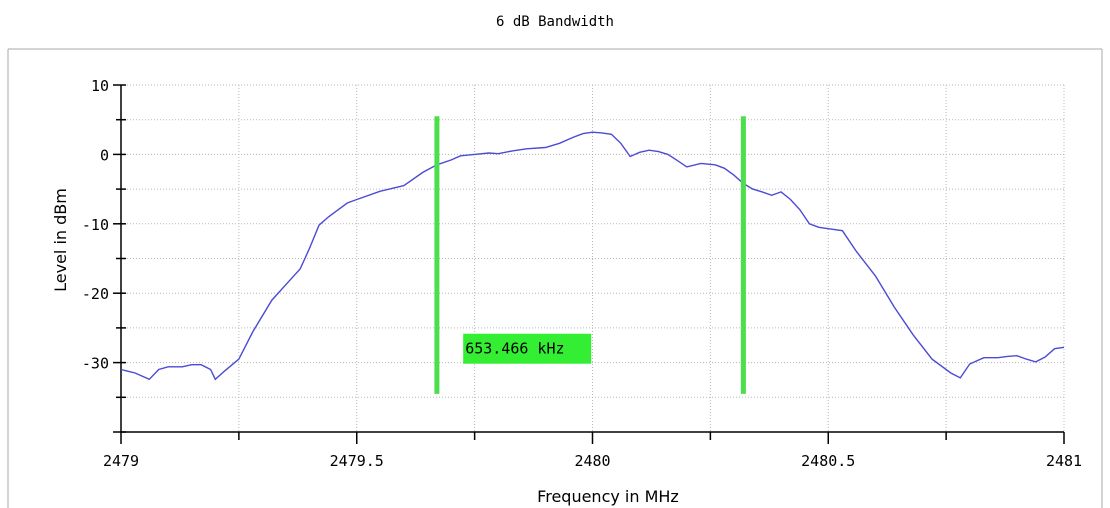 Image resolution: width=1110 pixels, height=508 pixels. What do you see at coordinates (95, 294) in the screenshot?
I see `y-tick-label: -20` at bounding box center [95, 294].